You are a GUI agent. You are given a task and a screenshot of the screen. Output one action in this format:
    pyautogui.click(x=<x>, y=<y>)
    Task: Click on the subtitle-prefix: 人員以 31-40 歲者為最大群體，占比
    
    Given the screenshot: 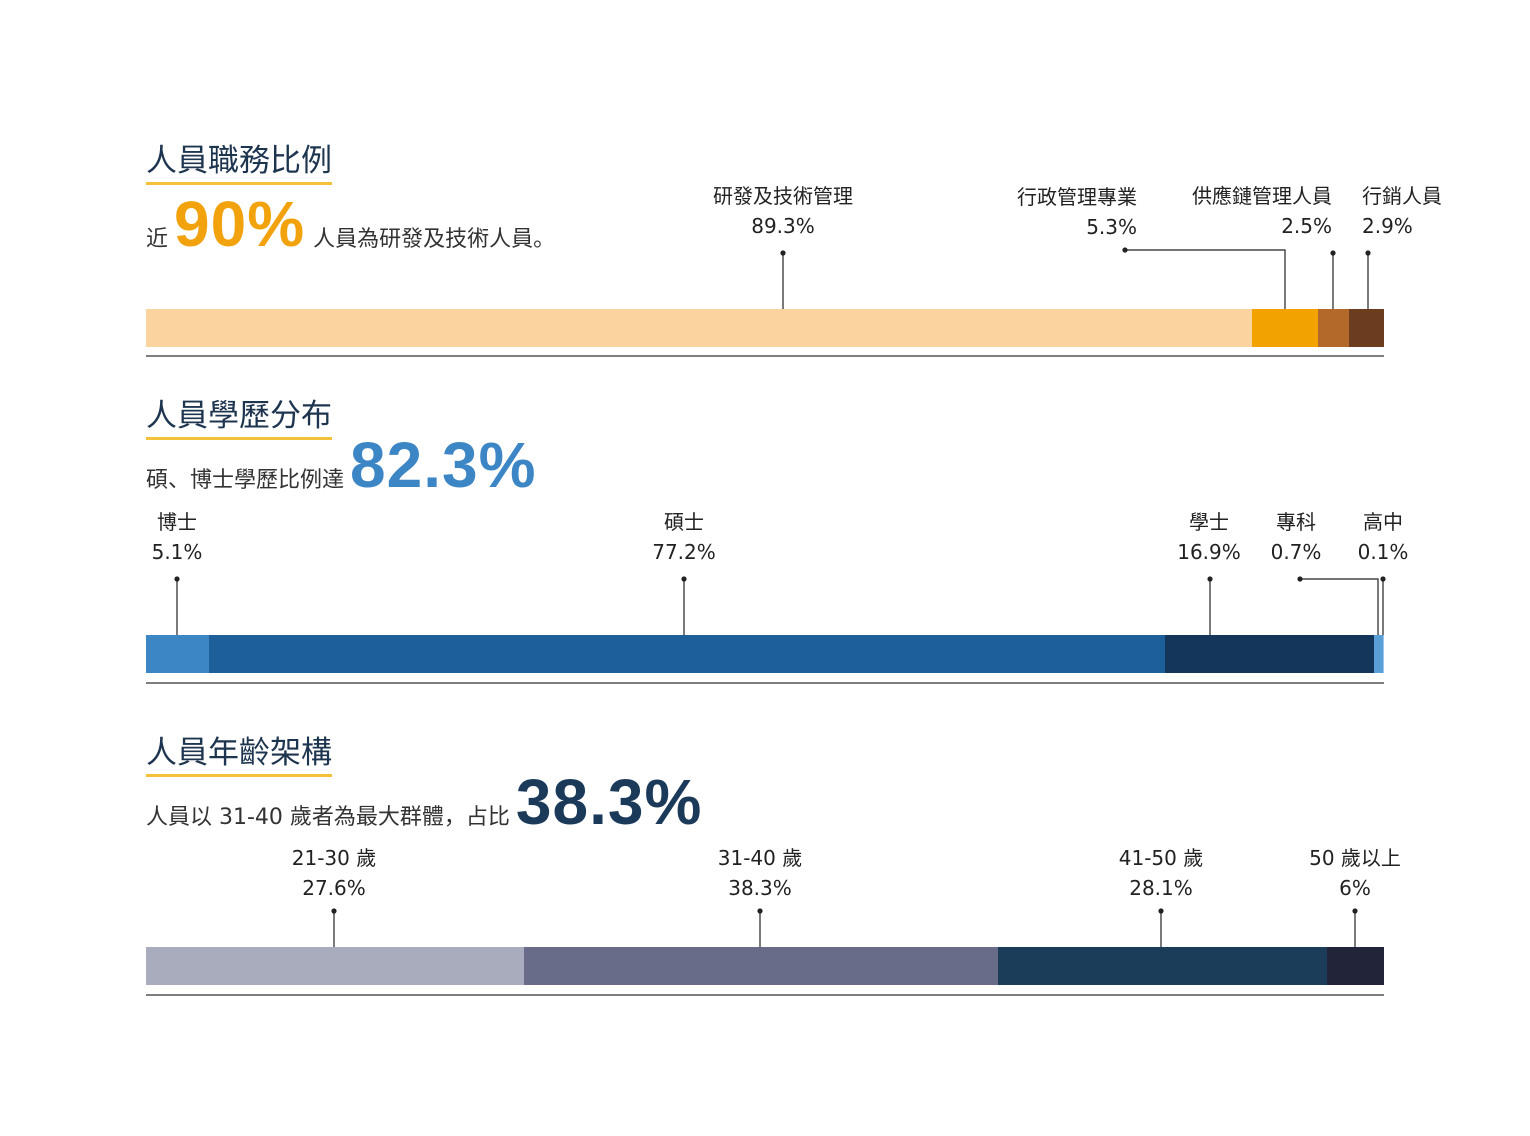 What is the action you would take?
    pyautogui.click(x=328, y=817)
    